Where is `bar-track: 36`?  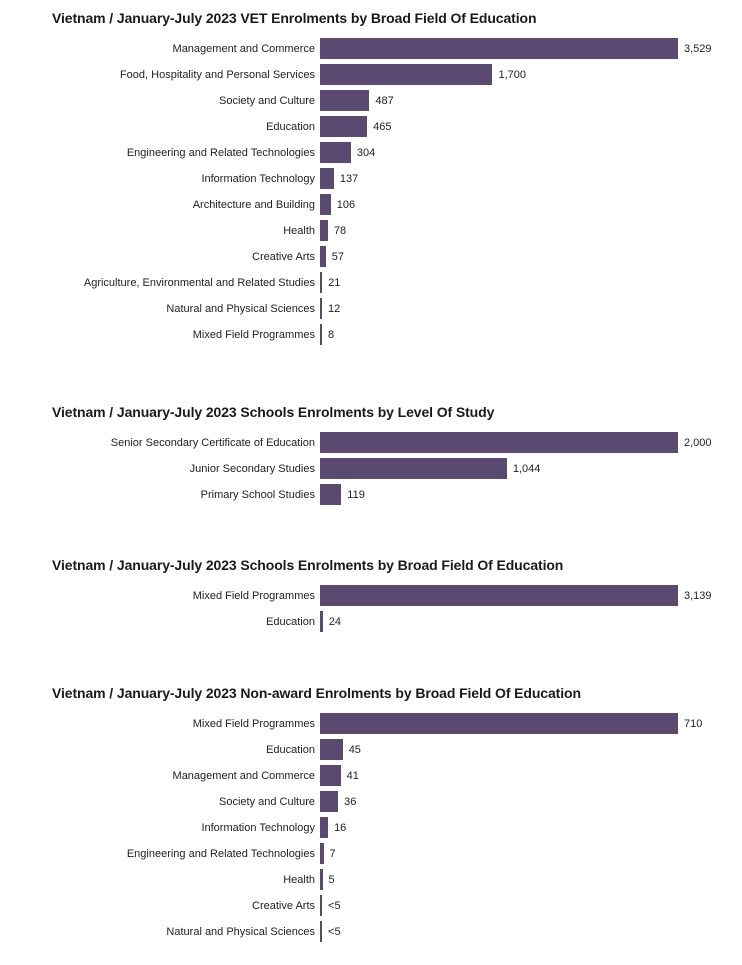
bar-track: 36 is located at coordinates (531, 801).